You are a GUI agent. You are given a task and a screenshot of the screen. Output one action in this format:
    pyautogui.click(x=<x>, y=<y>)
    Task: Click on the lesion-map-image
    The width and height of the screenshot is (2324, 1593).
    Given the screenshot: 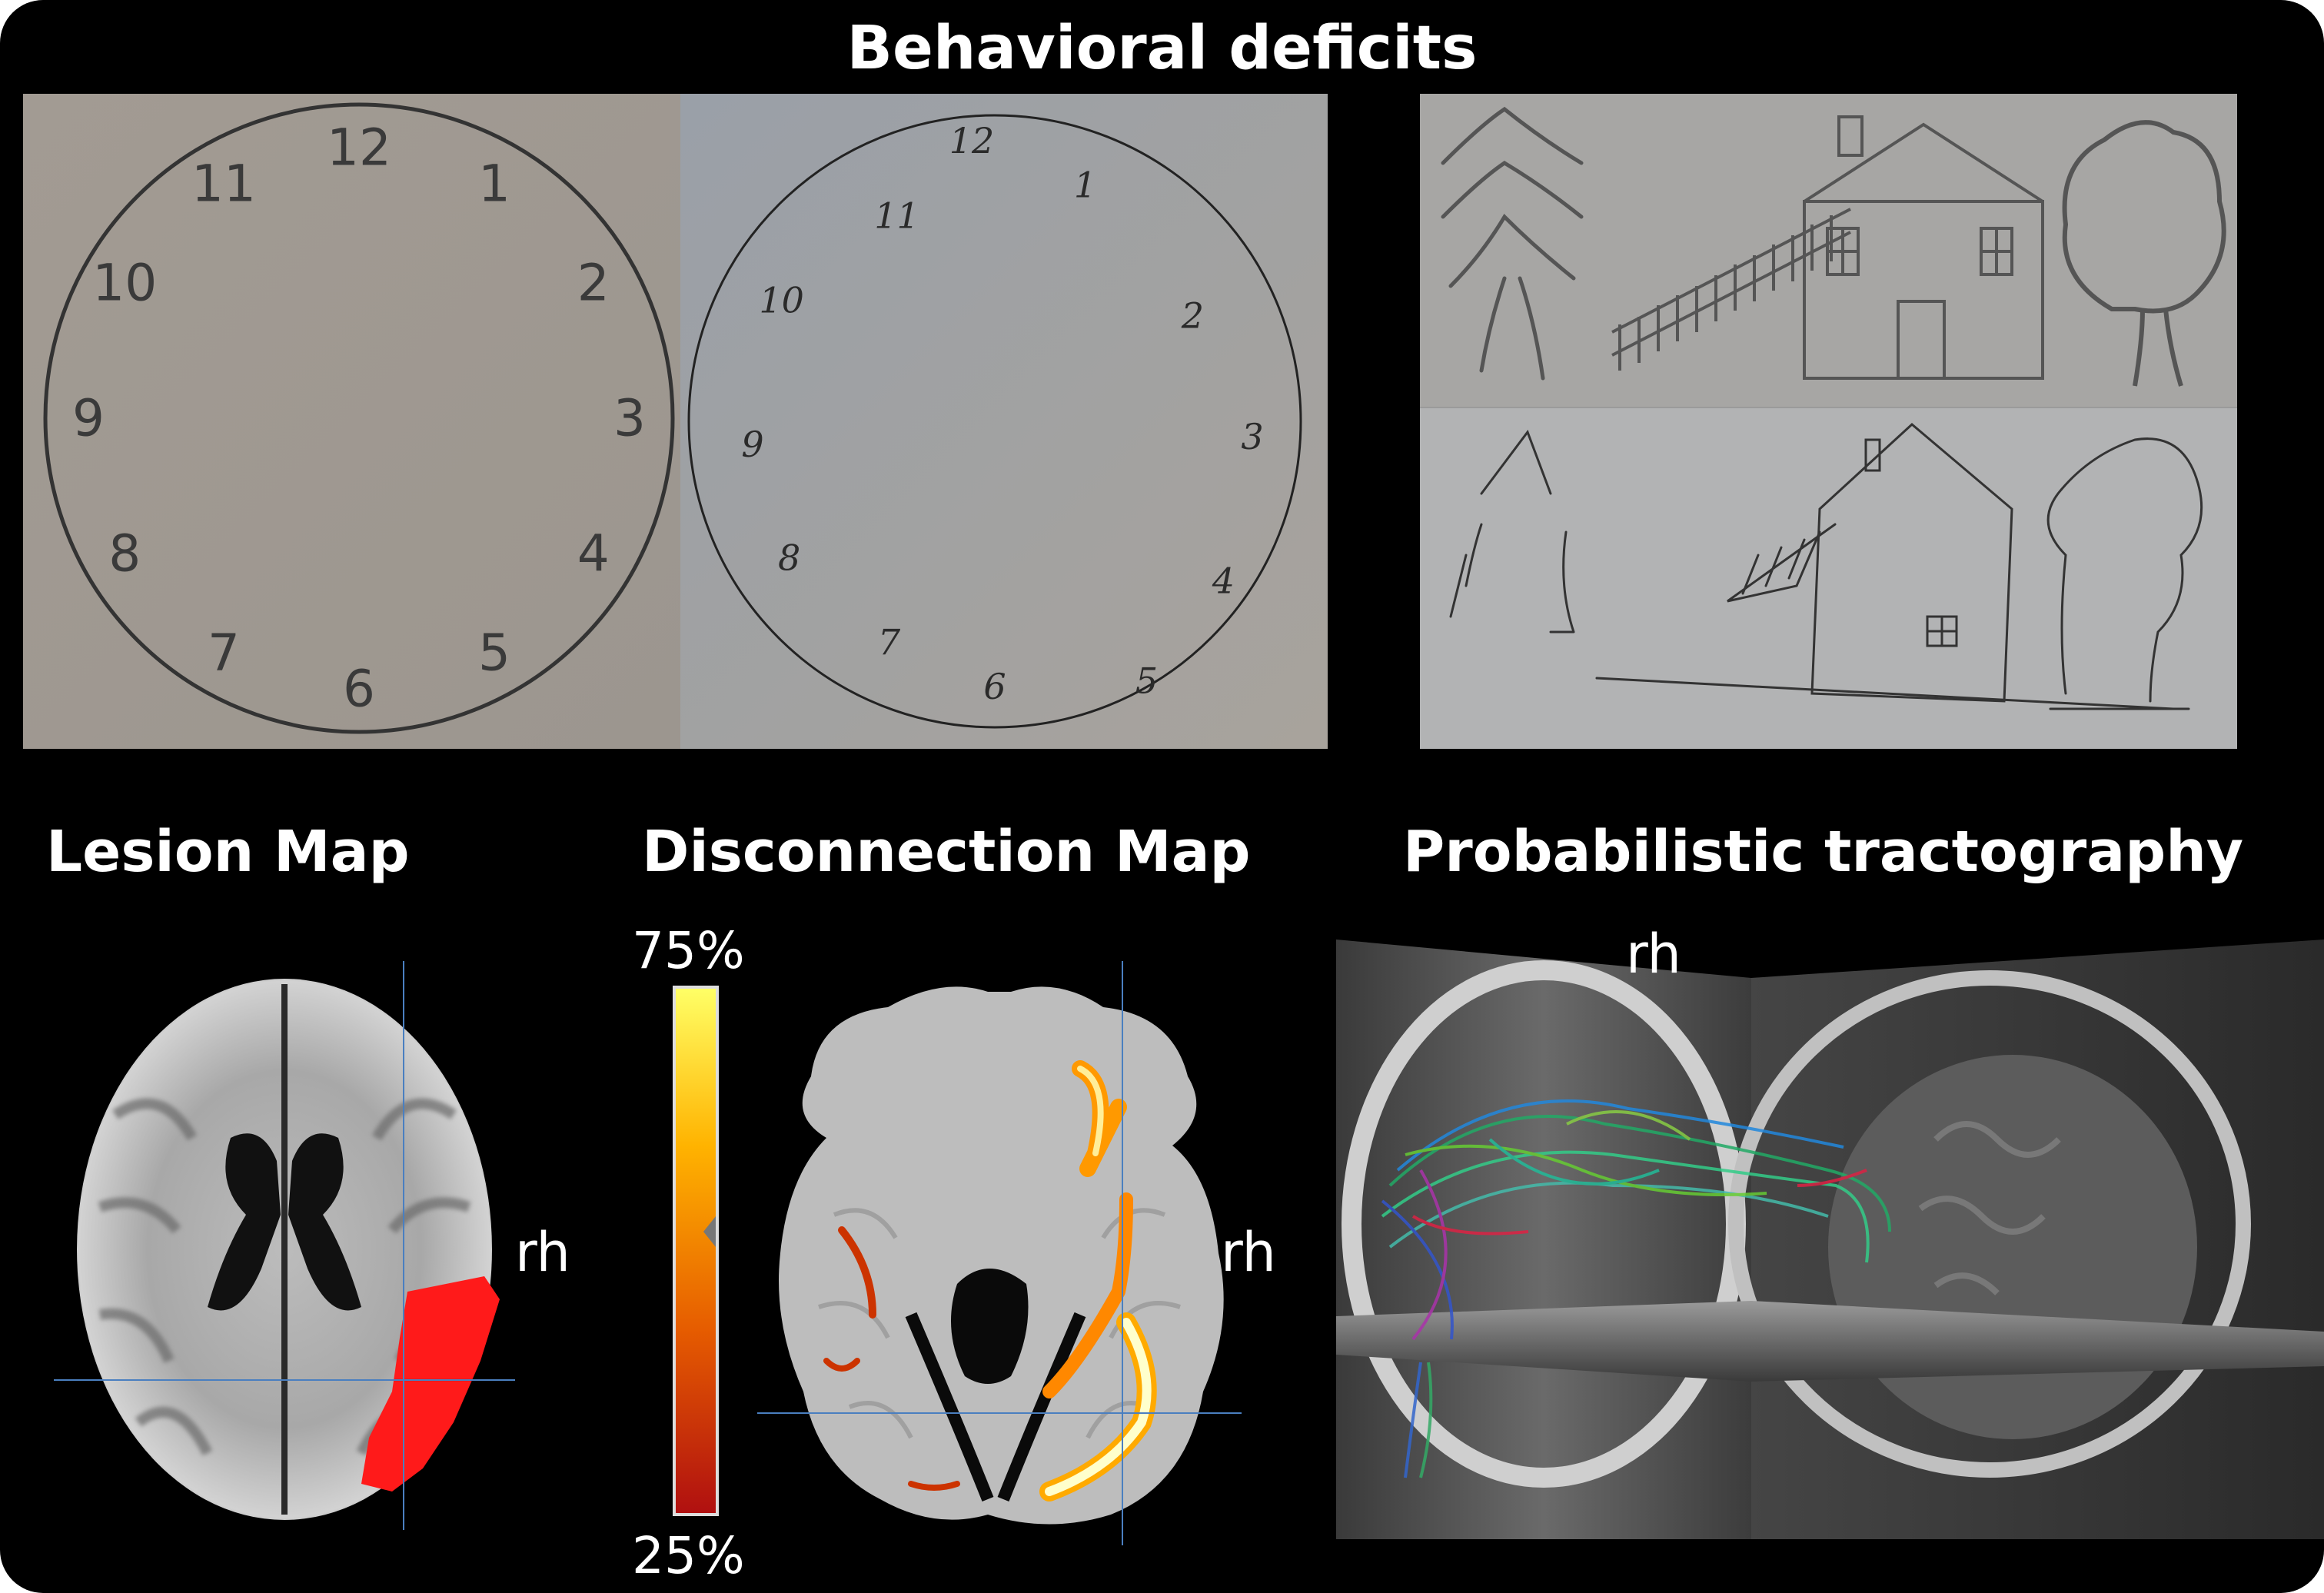 What is the action you would take?
    pyautogui.click(x=292, y=1245)
    